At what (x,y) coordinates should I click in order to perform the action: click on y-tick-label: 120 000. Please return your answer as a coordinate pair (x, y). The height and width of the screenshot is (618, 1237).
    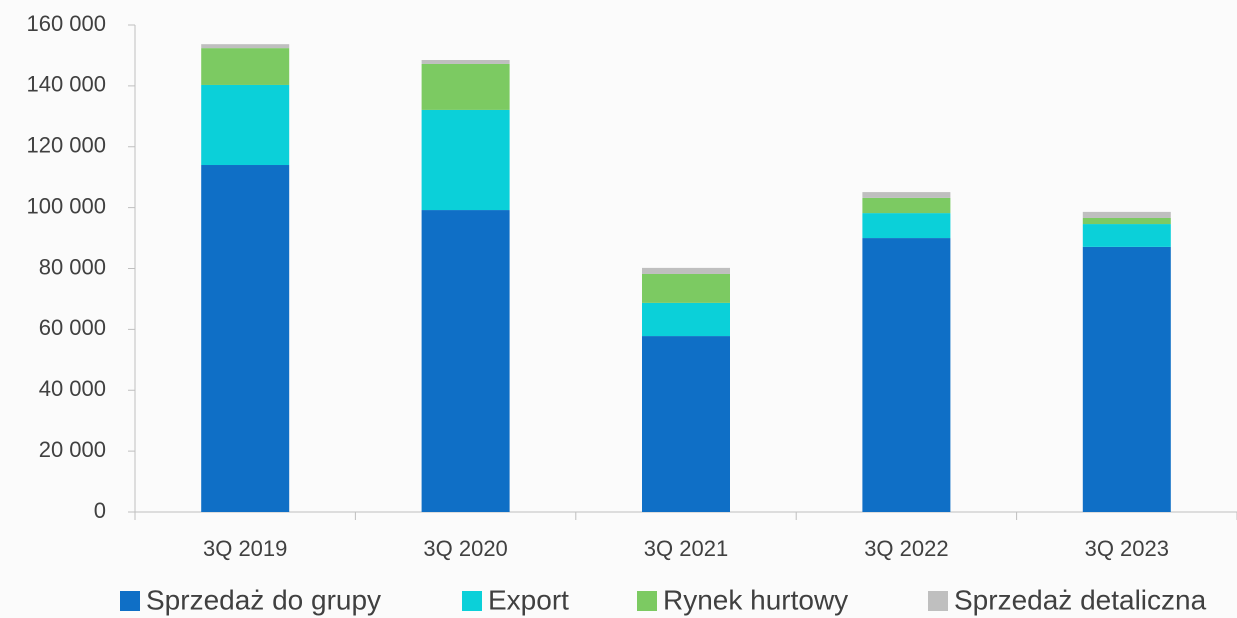
    Looking at the image, I should click on (66, 145).